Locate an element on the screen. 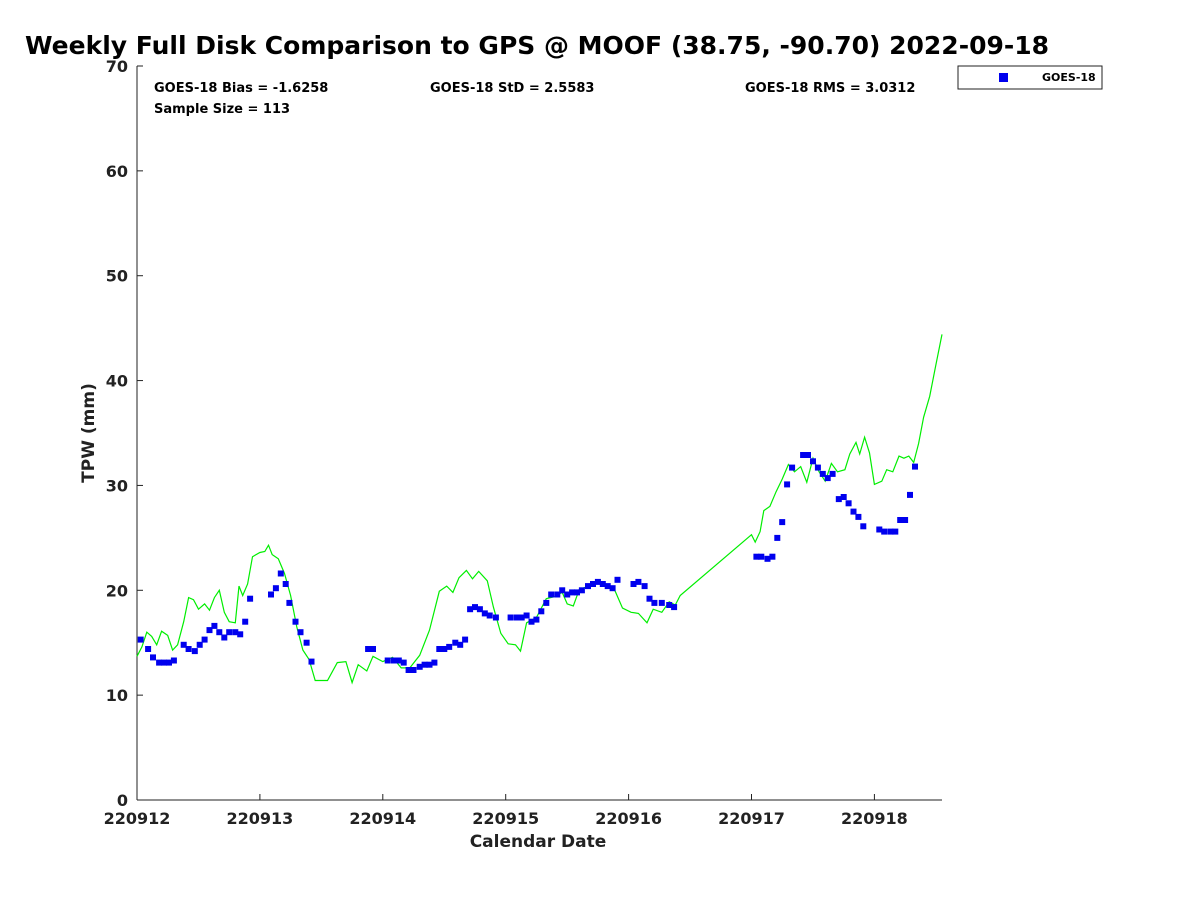  legend: GOES-18 is located at coordinates (1030, 77).